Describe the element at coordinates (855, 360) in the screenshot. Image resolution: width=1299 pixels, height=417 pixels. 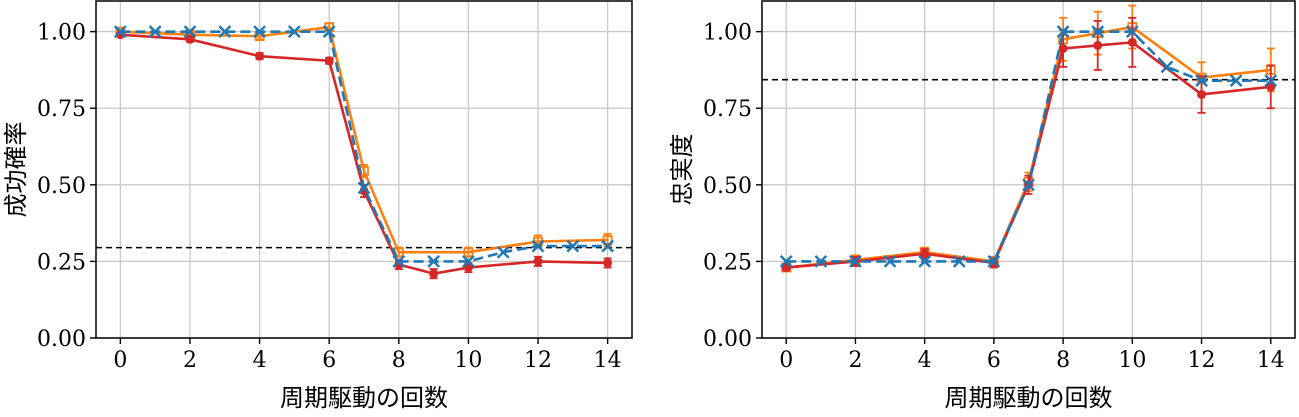
I see `x-tick-label: 2` at that location.